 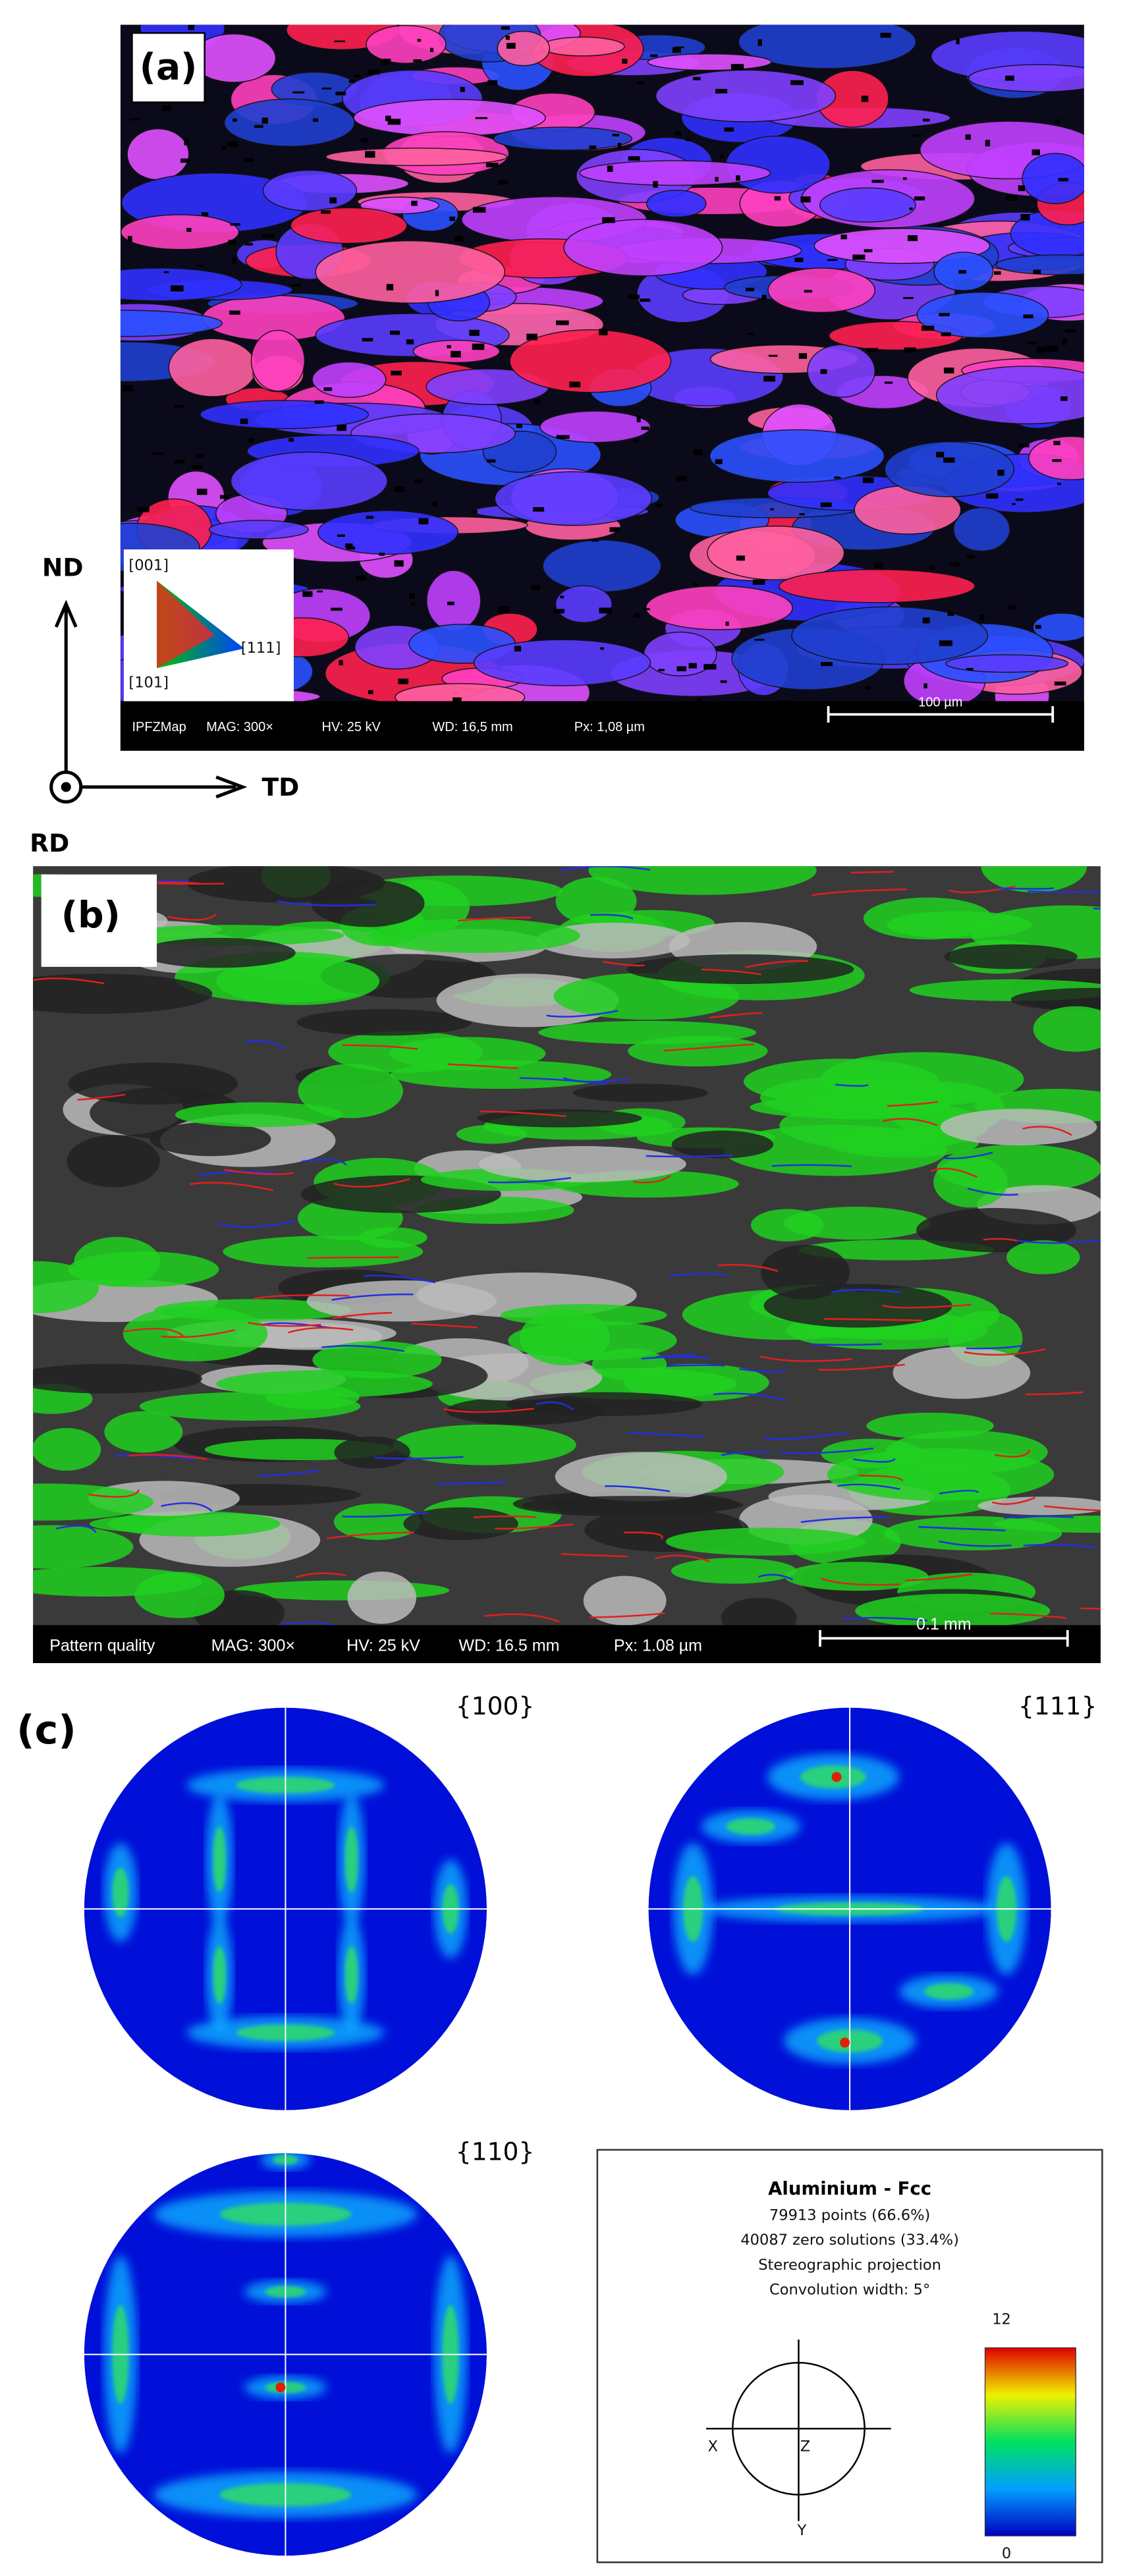 I want to click on label-box, so click(x=99, y=920).